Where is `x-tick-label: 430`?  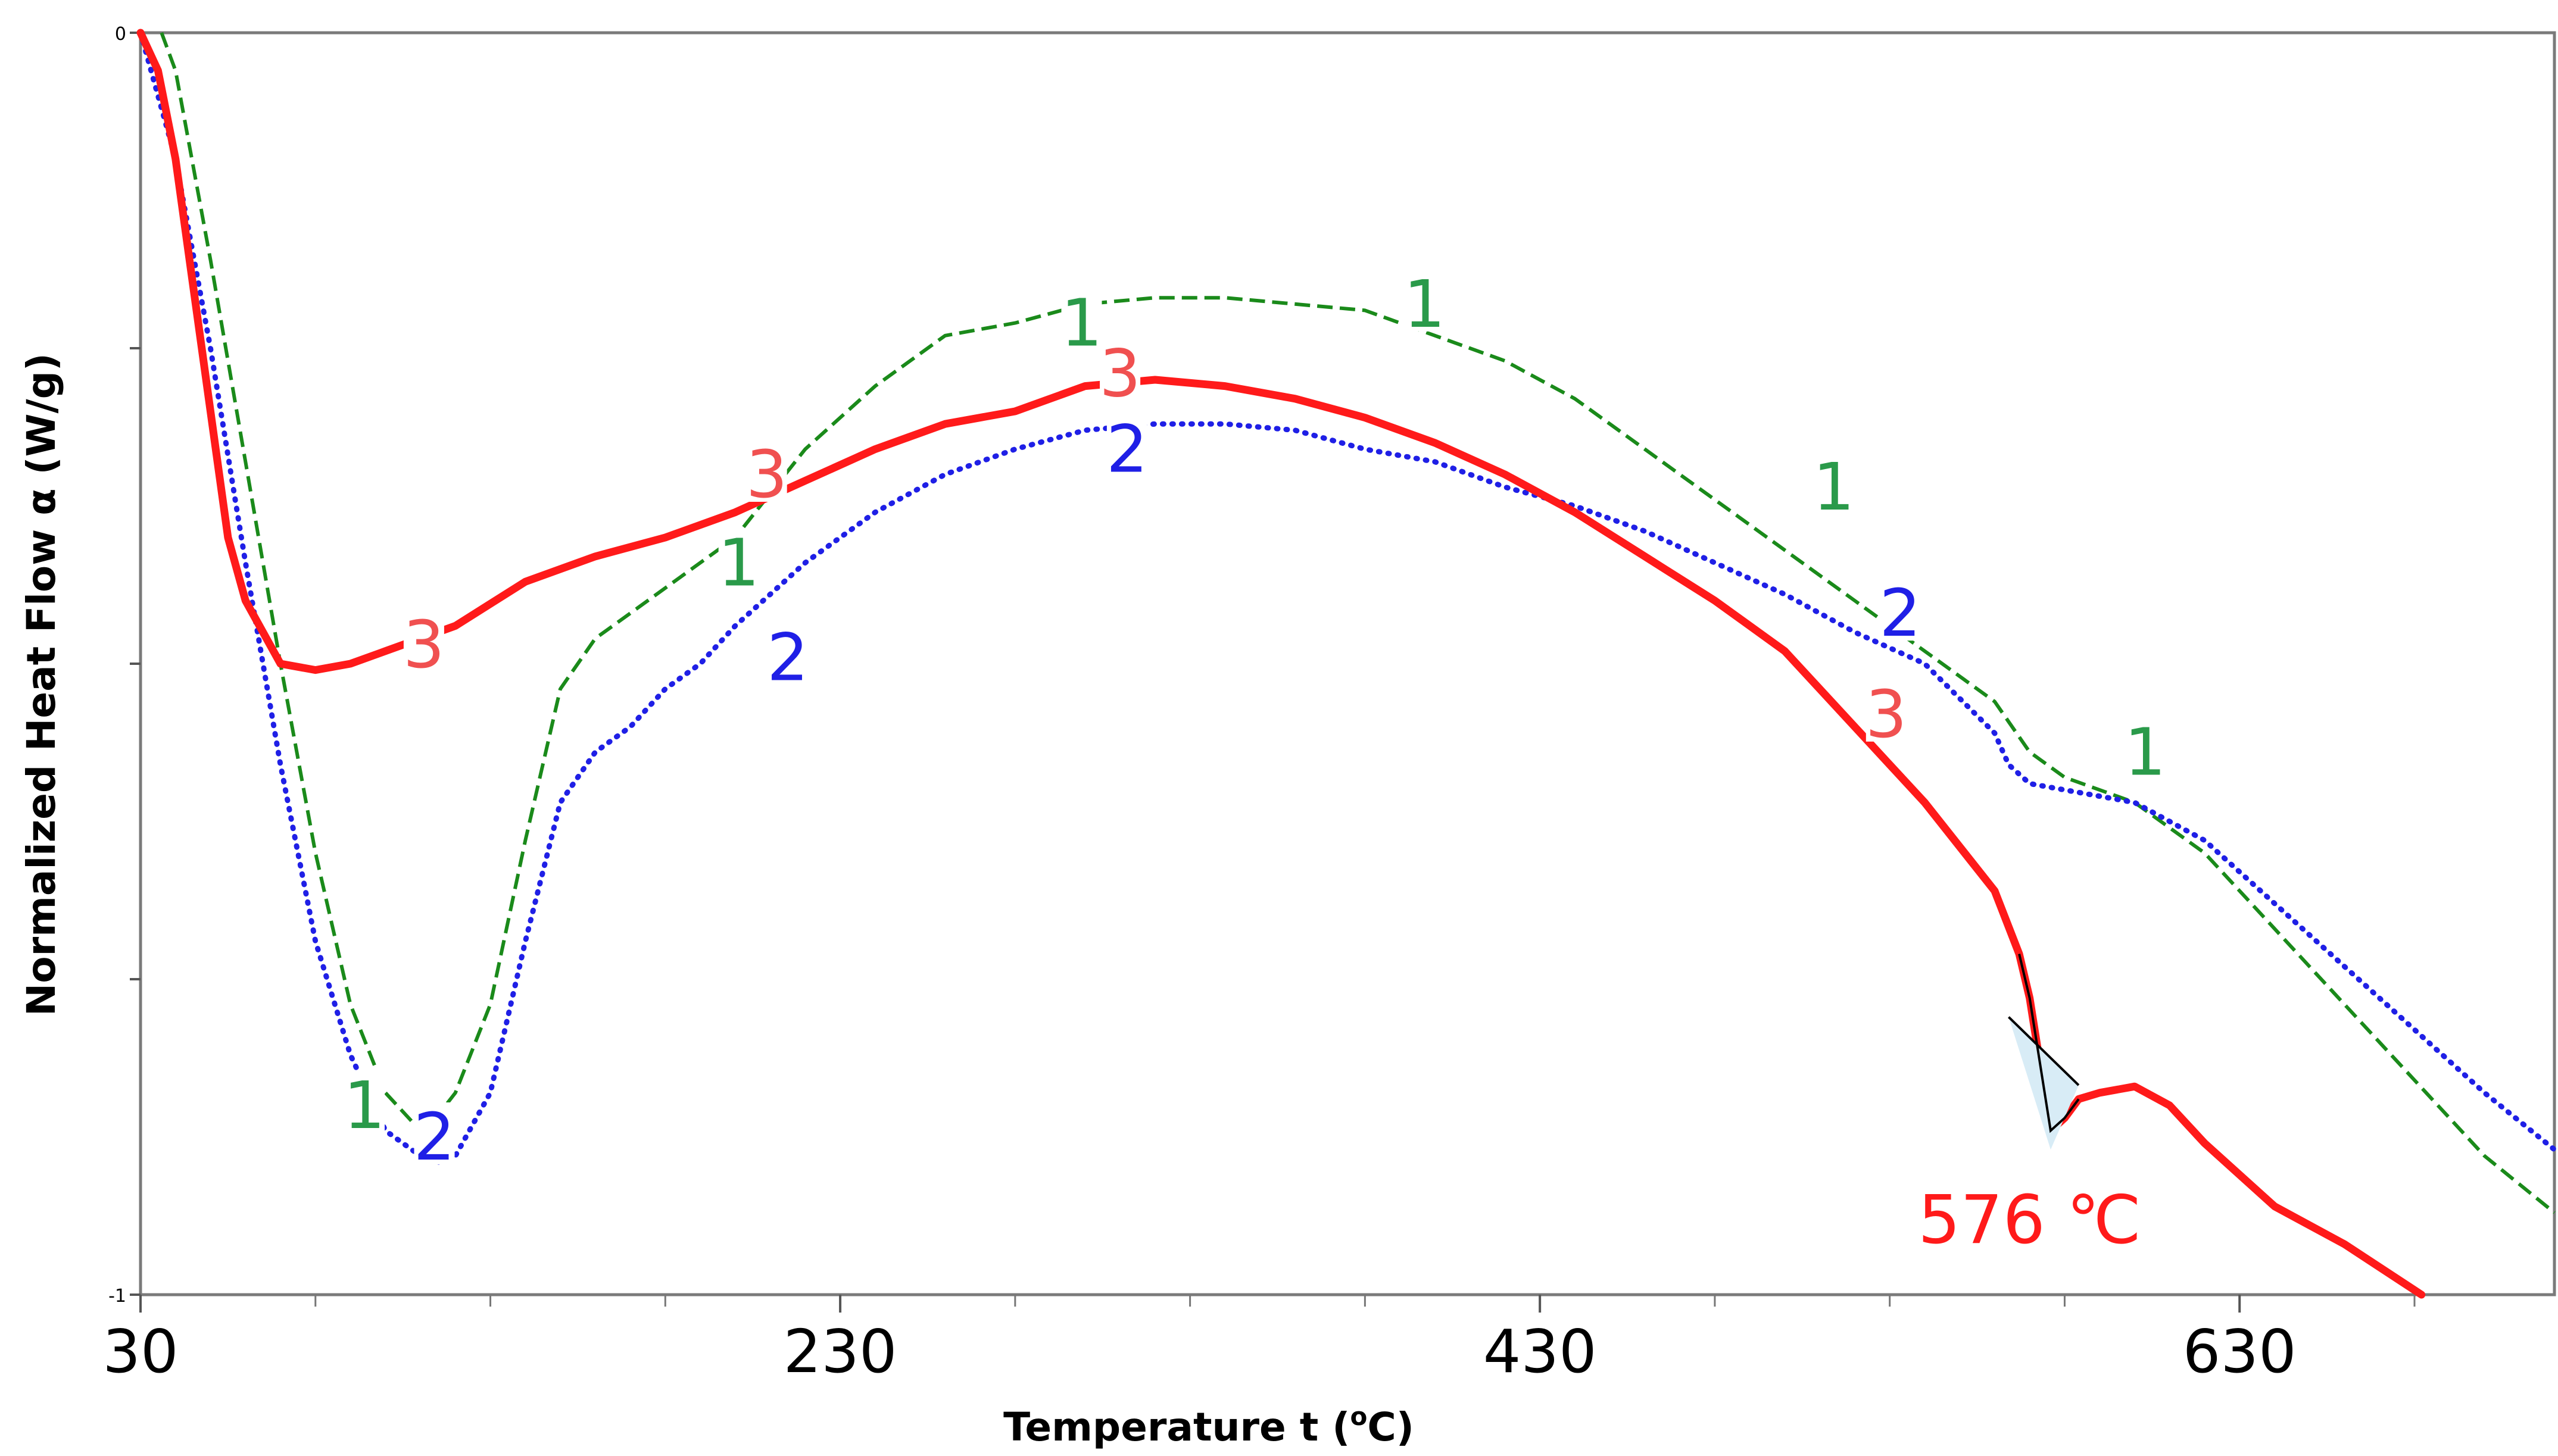
x-tick-label: 430 is located at coordinates (1540, 1351).